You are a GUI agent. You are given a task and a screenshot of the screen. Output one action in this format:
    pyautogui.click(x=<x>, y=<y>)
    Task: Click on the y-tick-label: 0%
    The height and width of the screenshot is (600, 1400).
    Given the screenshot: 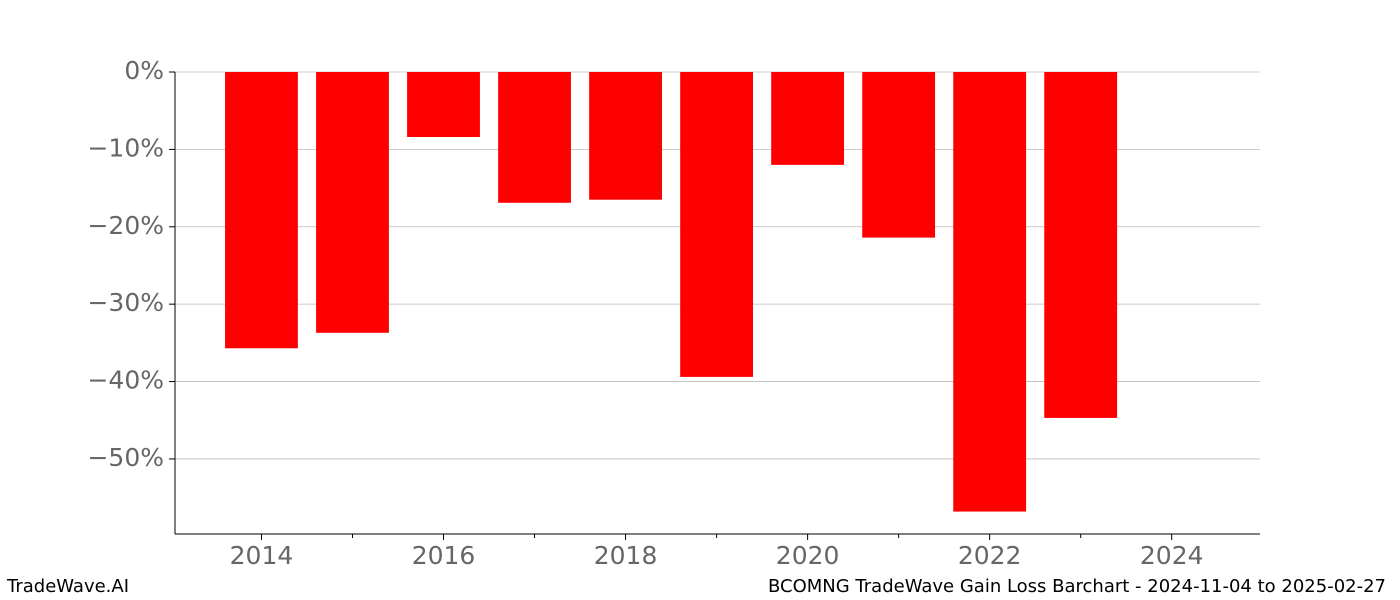 What is the action you would take?
    pyautogui.click(x=144, y=70)
    